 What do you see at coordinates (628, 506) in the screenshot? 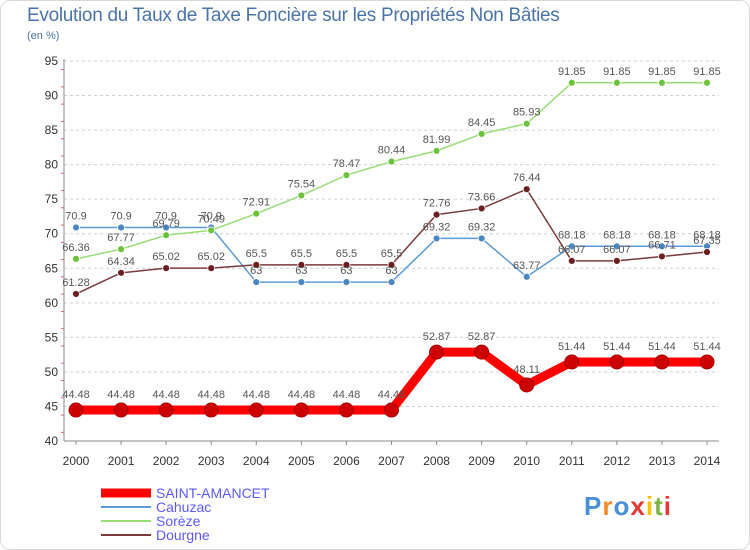
I see `proxiti-logo: Proxiti` at bounding box center [628, 506].